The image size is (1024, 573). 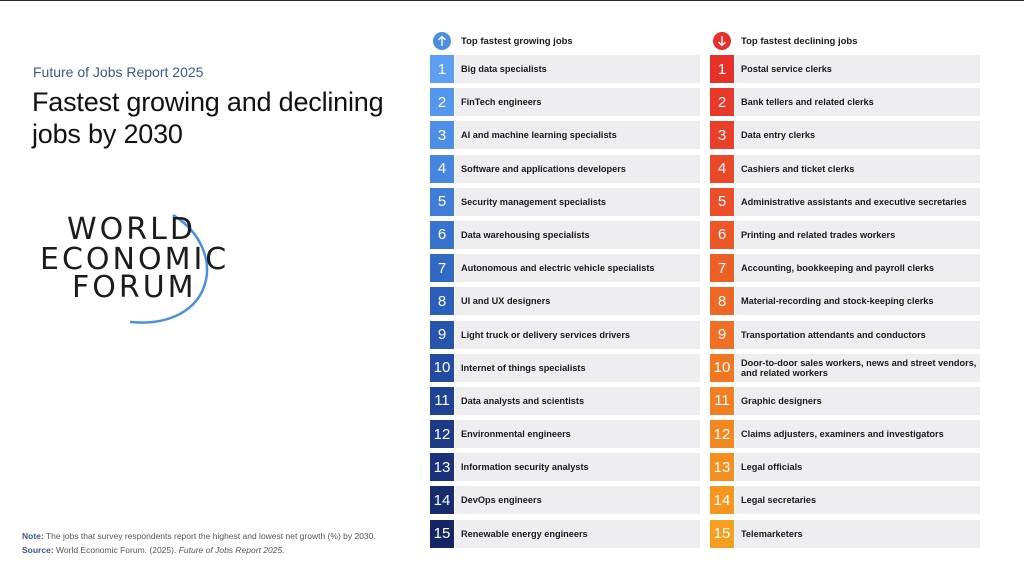 I want to click on report-subtitle: Future of Jobs Report 2025, so click(x=118, y=72).